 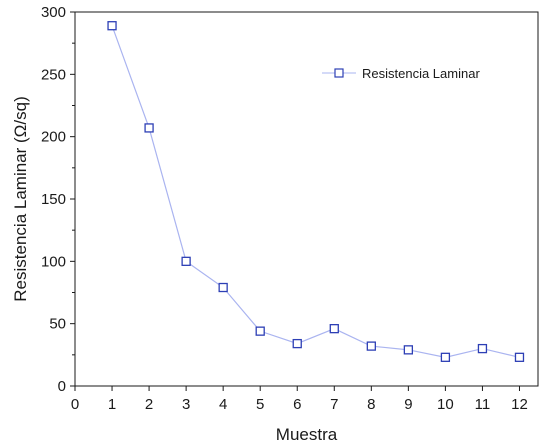 I want to click on y-tick-label: 100, so click(x=53, y=261).